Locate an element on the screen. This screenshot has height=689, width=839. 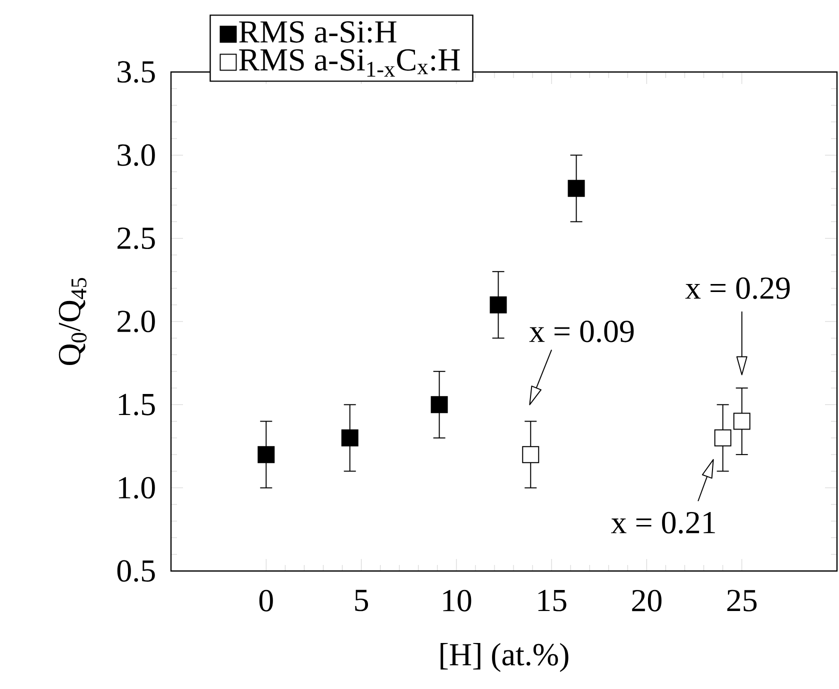
x-tick-label: 10 is located at coordinates (457, 601).